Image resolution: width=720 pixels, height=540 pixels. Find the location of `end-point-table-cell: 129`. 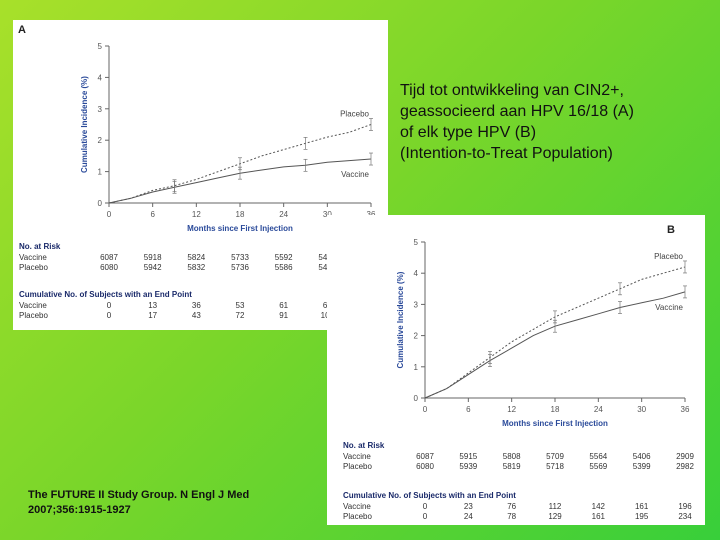

end-point-table-cell: 129 is located at coordinates (555, 516).